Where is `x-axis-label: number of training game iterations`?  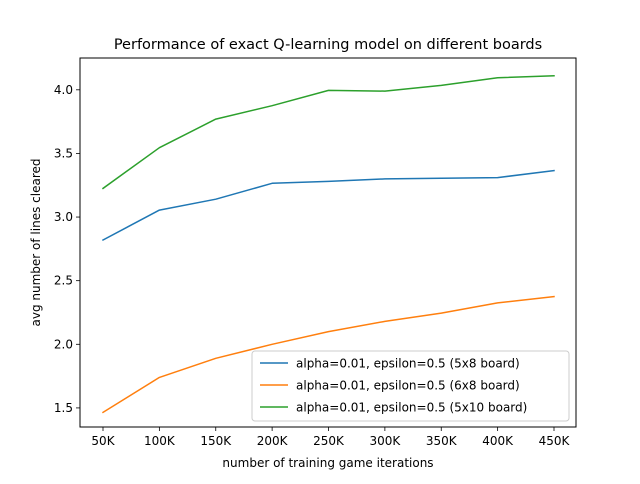
x-axis-label: number of training game iterations is located at coordinates (327, 463).